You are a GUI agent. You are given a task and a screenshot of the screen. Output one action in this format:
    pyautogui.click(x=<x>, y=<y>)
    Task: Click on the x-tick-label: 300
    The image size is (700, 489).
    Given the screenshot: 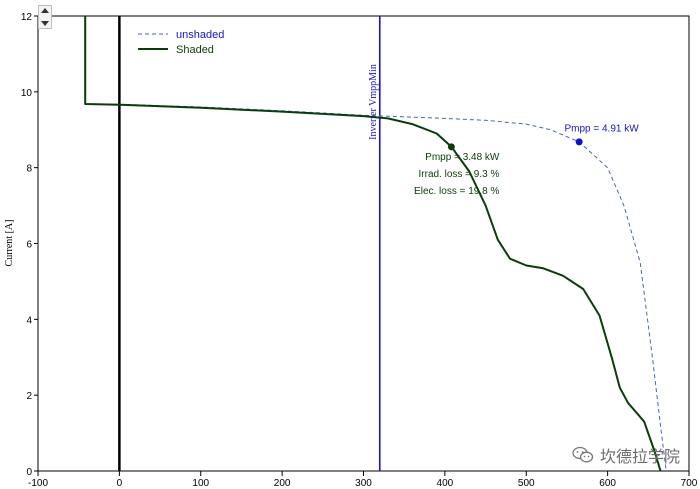 What is the action you would take?
    pyautogui.click(x=363, y=483)
    